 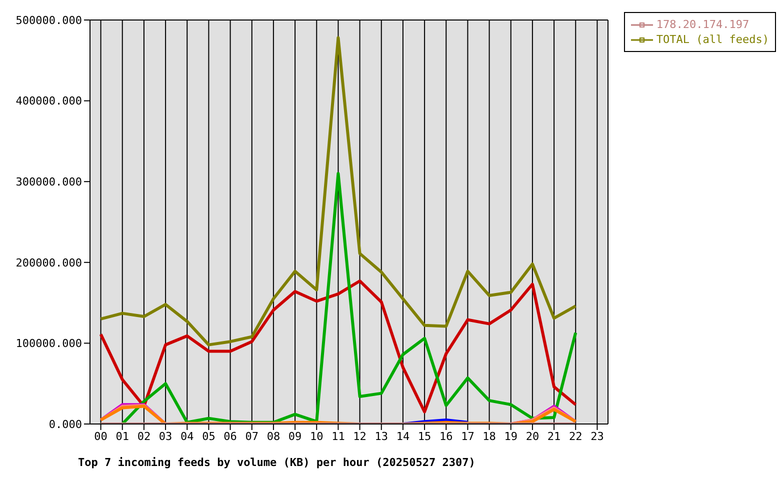 What do you see at coordinates (338, 436) in the screenshot?
I see `x-tick-label: 11` at bounding box center [338, 436].